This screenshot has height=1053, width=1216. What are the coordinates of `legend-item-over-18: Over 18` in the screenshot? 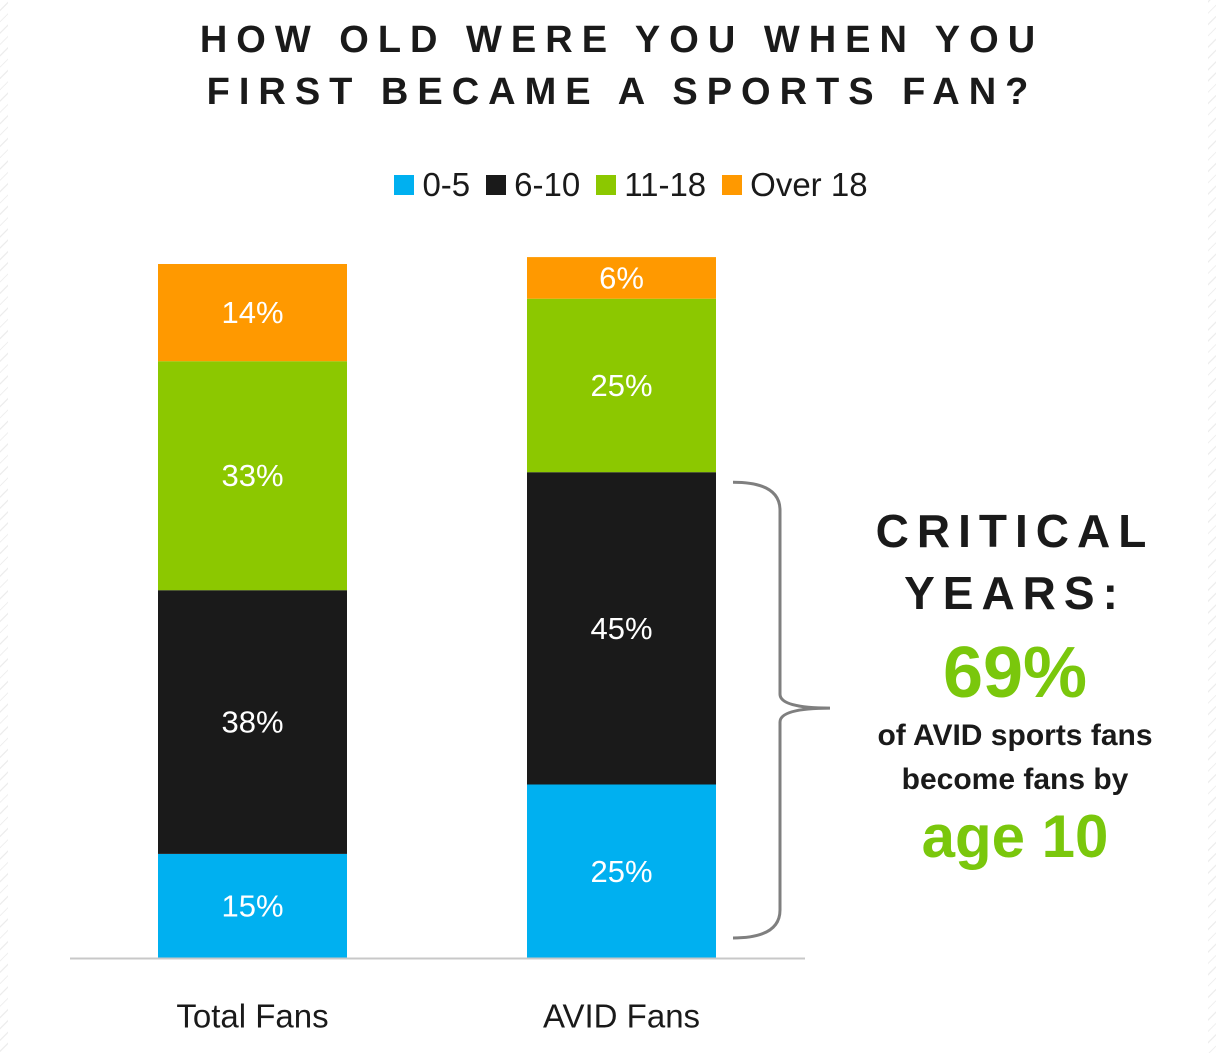 It's located at (795, 185).